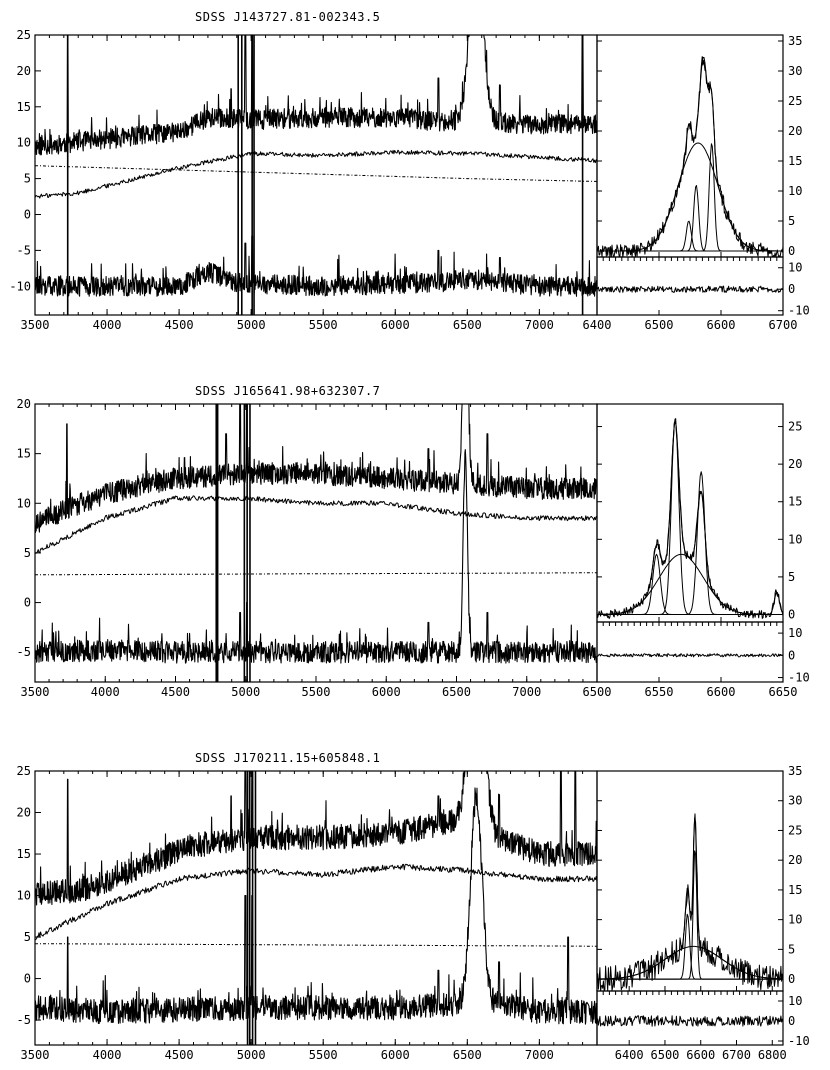 This screenshot has width=830, height=1070. What do you see at coordinates (795, 920) in the screenshot?
I see `inset-y-tick-label: 10` at bounding box center [795, 920].